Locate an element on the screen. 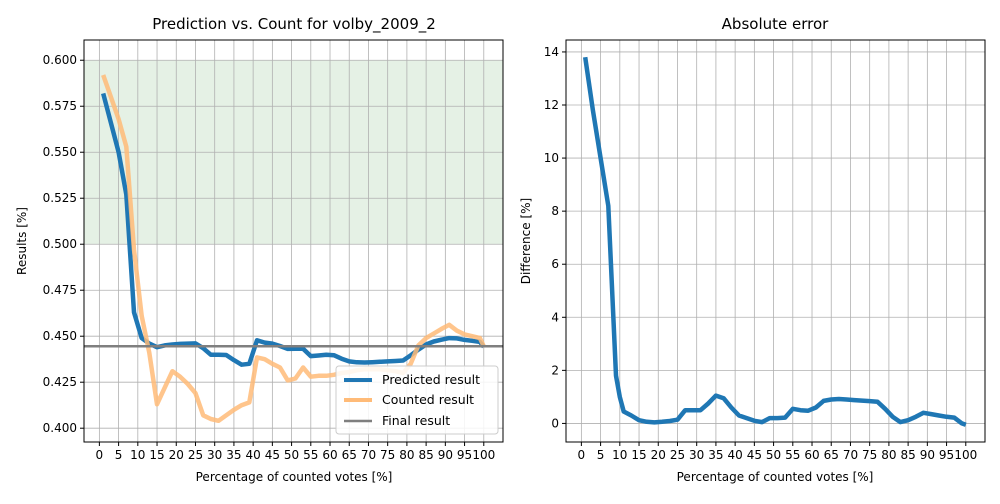 This screenshot has height=504, width=1000. y-tick-label: 8 is located at coordinates (555, 211).